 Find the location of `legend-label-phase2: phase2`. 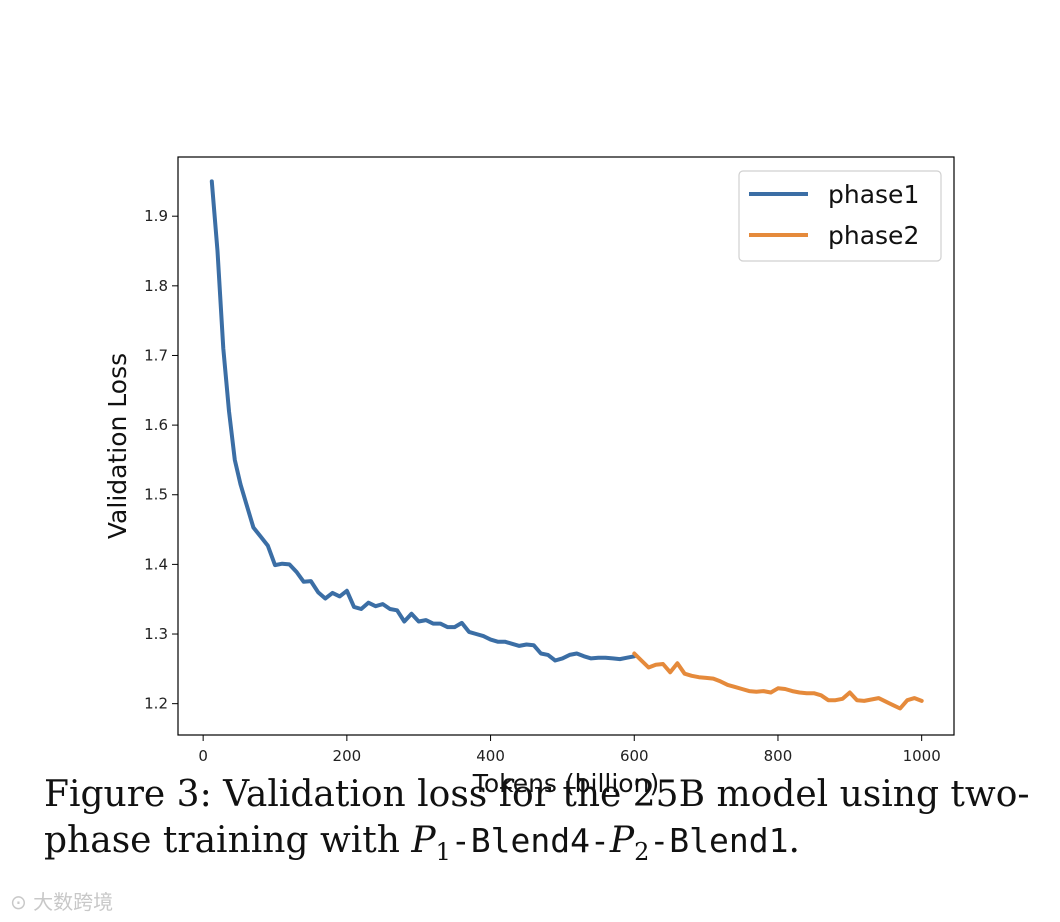

legend-label-phase2: phase2 is located at coordinates (873, 235).